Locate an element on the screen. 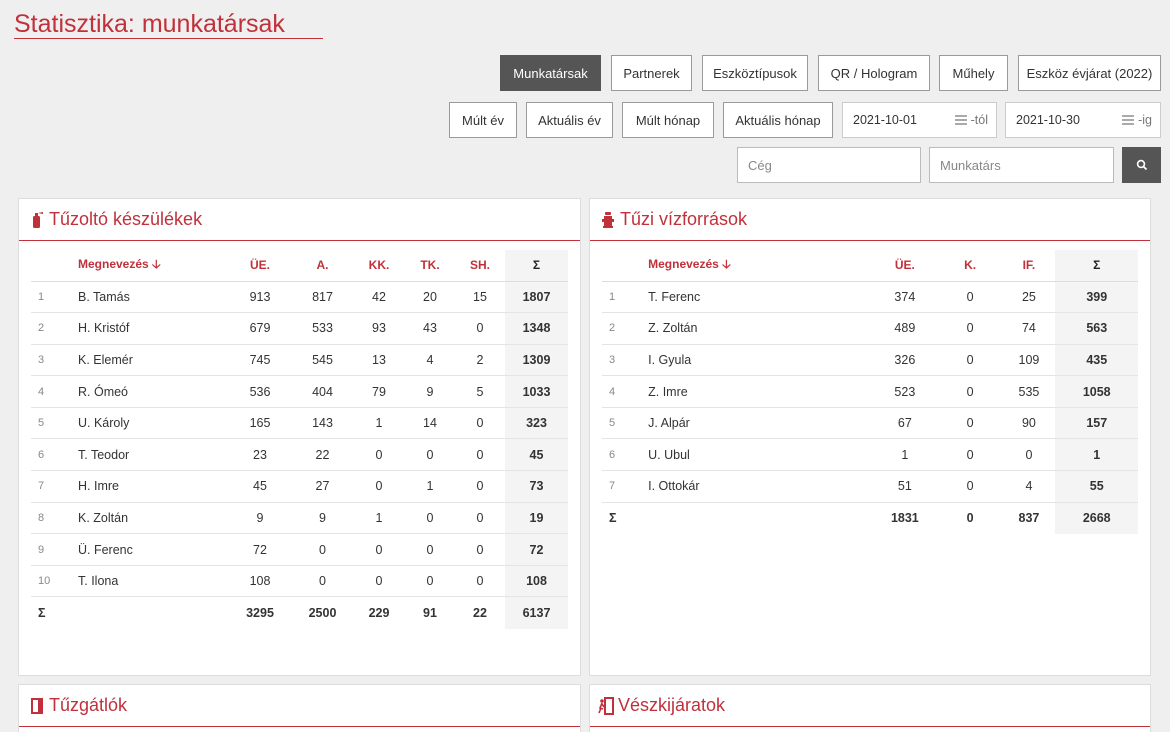 The height and width of the screenshot is (732, 1170). cell-value: 91 is located at coordinates (430, 612).